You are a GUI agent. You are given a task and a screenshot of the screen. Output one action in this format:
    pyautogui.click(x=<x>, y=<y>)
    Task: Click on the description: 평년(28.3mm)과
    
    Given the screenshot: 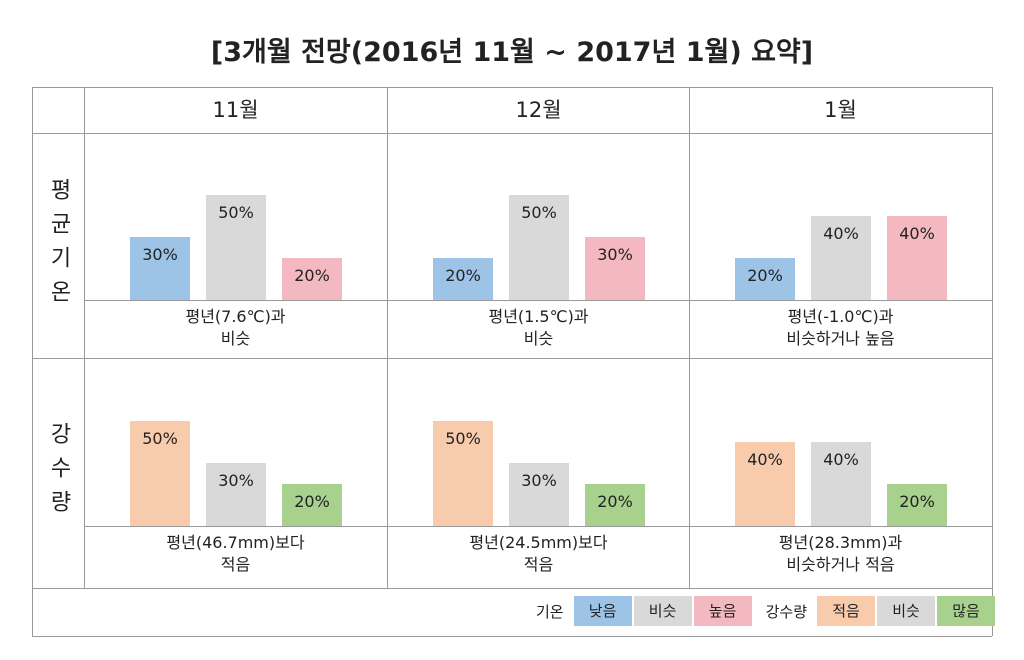 What is the action you would take?
    pyautogui.click(x=840, y=542)
    